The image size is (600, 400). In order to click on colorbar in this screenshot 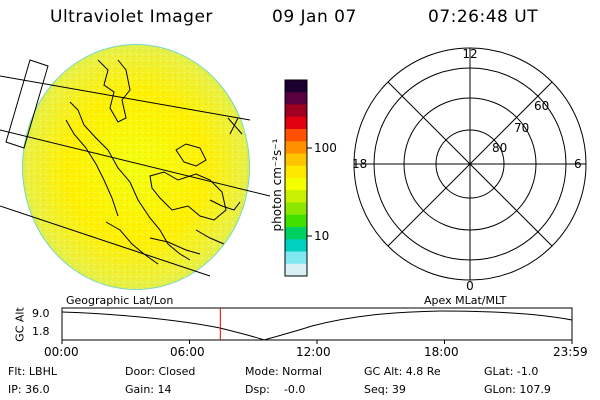, I will do `click(298, 178)`.